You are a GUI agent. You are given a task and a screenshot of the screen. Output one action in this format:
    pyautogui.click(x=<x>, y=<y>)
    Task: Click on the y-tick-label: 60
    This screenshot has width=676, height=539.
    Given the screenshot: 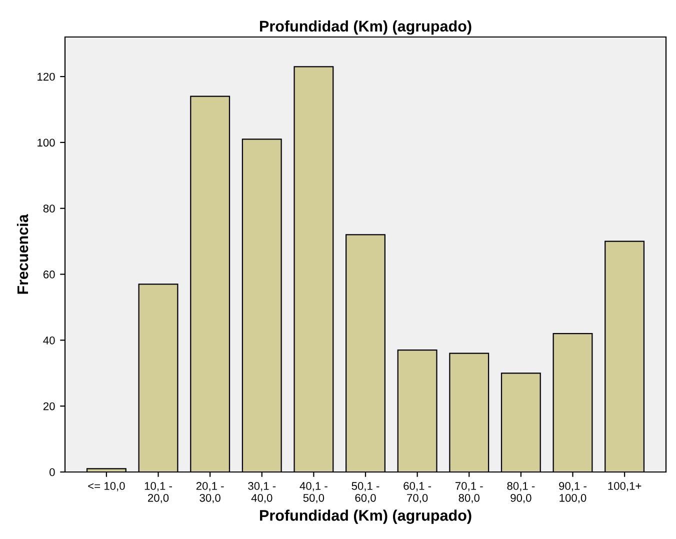 What is the action you would take?
    pyautogui.click(x=49, y=274)
    